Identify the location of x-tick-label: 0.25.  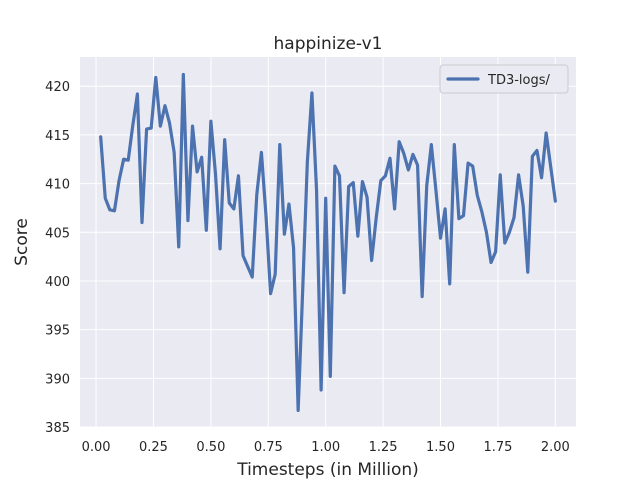
(153, 447).